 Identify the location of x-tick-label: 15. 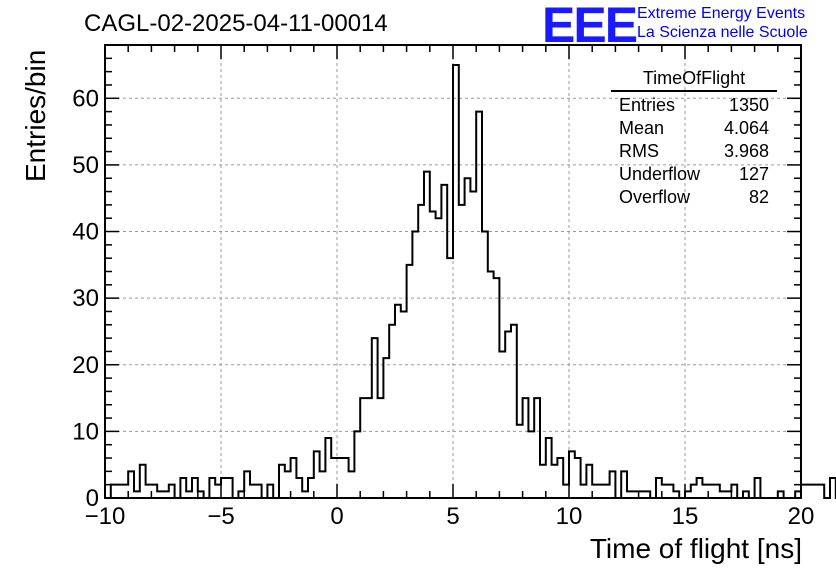
(685, 516).